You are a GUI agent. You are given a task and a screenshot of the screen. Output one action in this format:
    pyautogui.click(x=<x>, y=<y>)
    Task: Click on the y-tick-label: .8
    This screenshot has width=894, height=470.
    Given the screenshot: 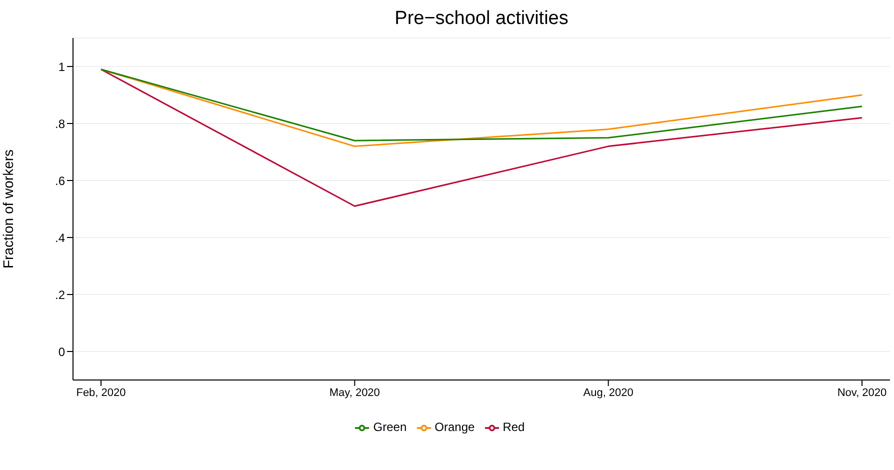 What is the action you would take?
    pyautogui.click(x=60, y=123)
    